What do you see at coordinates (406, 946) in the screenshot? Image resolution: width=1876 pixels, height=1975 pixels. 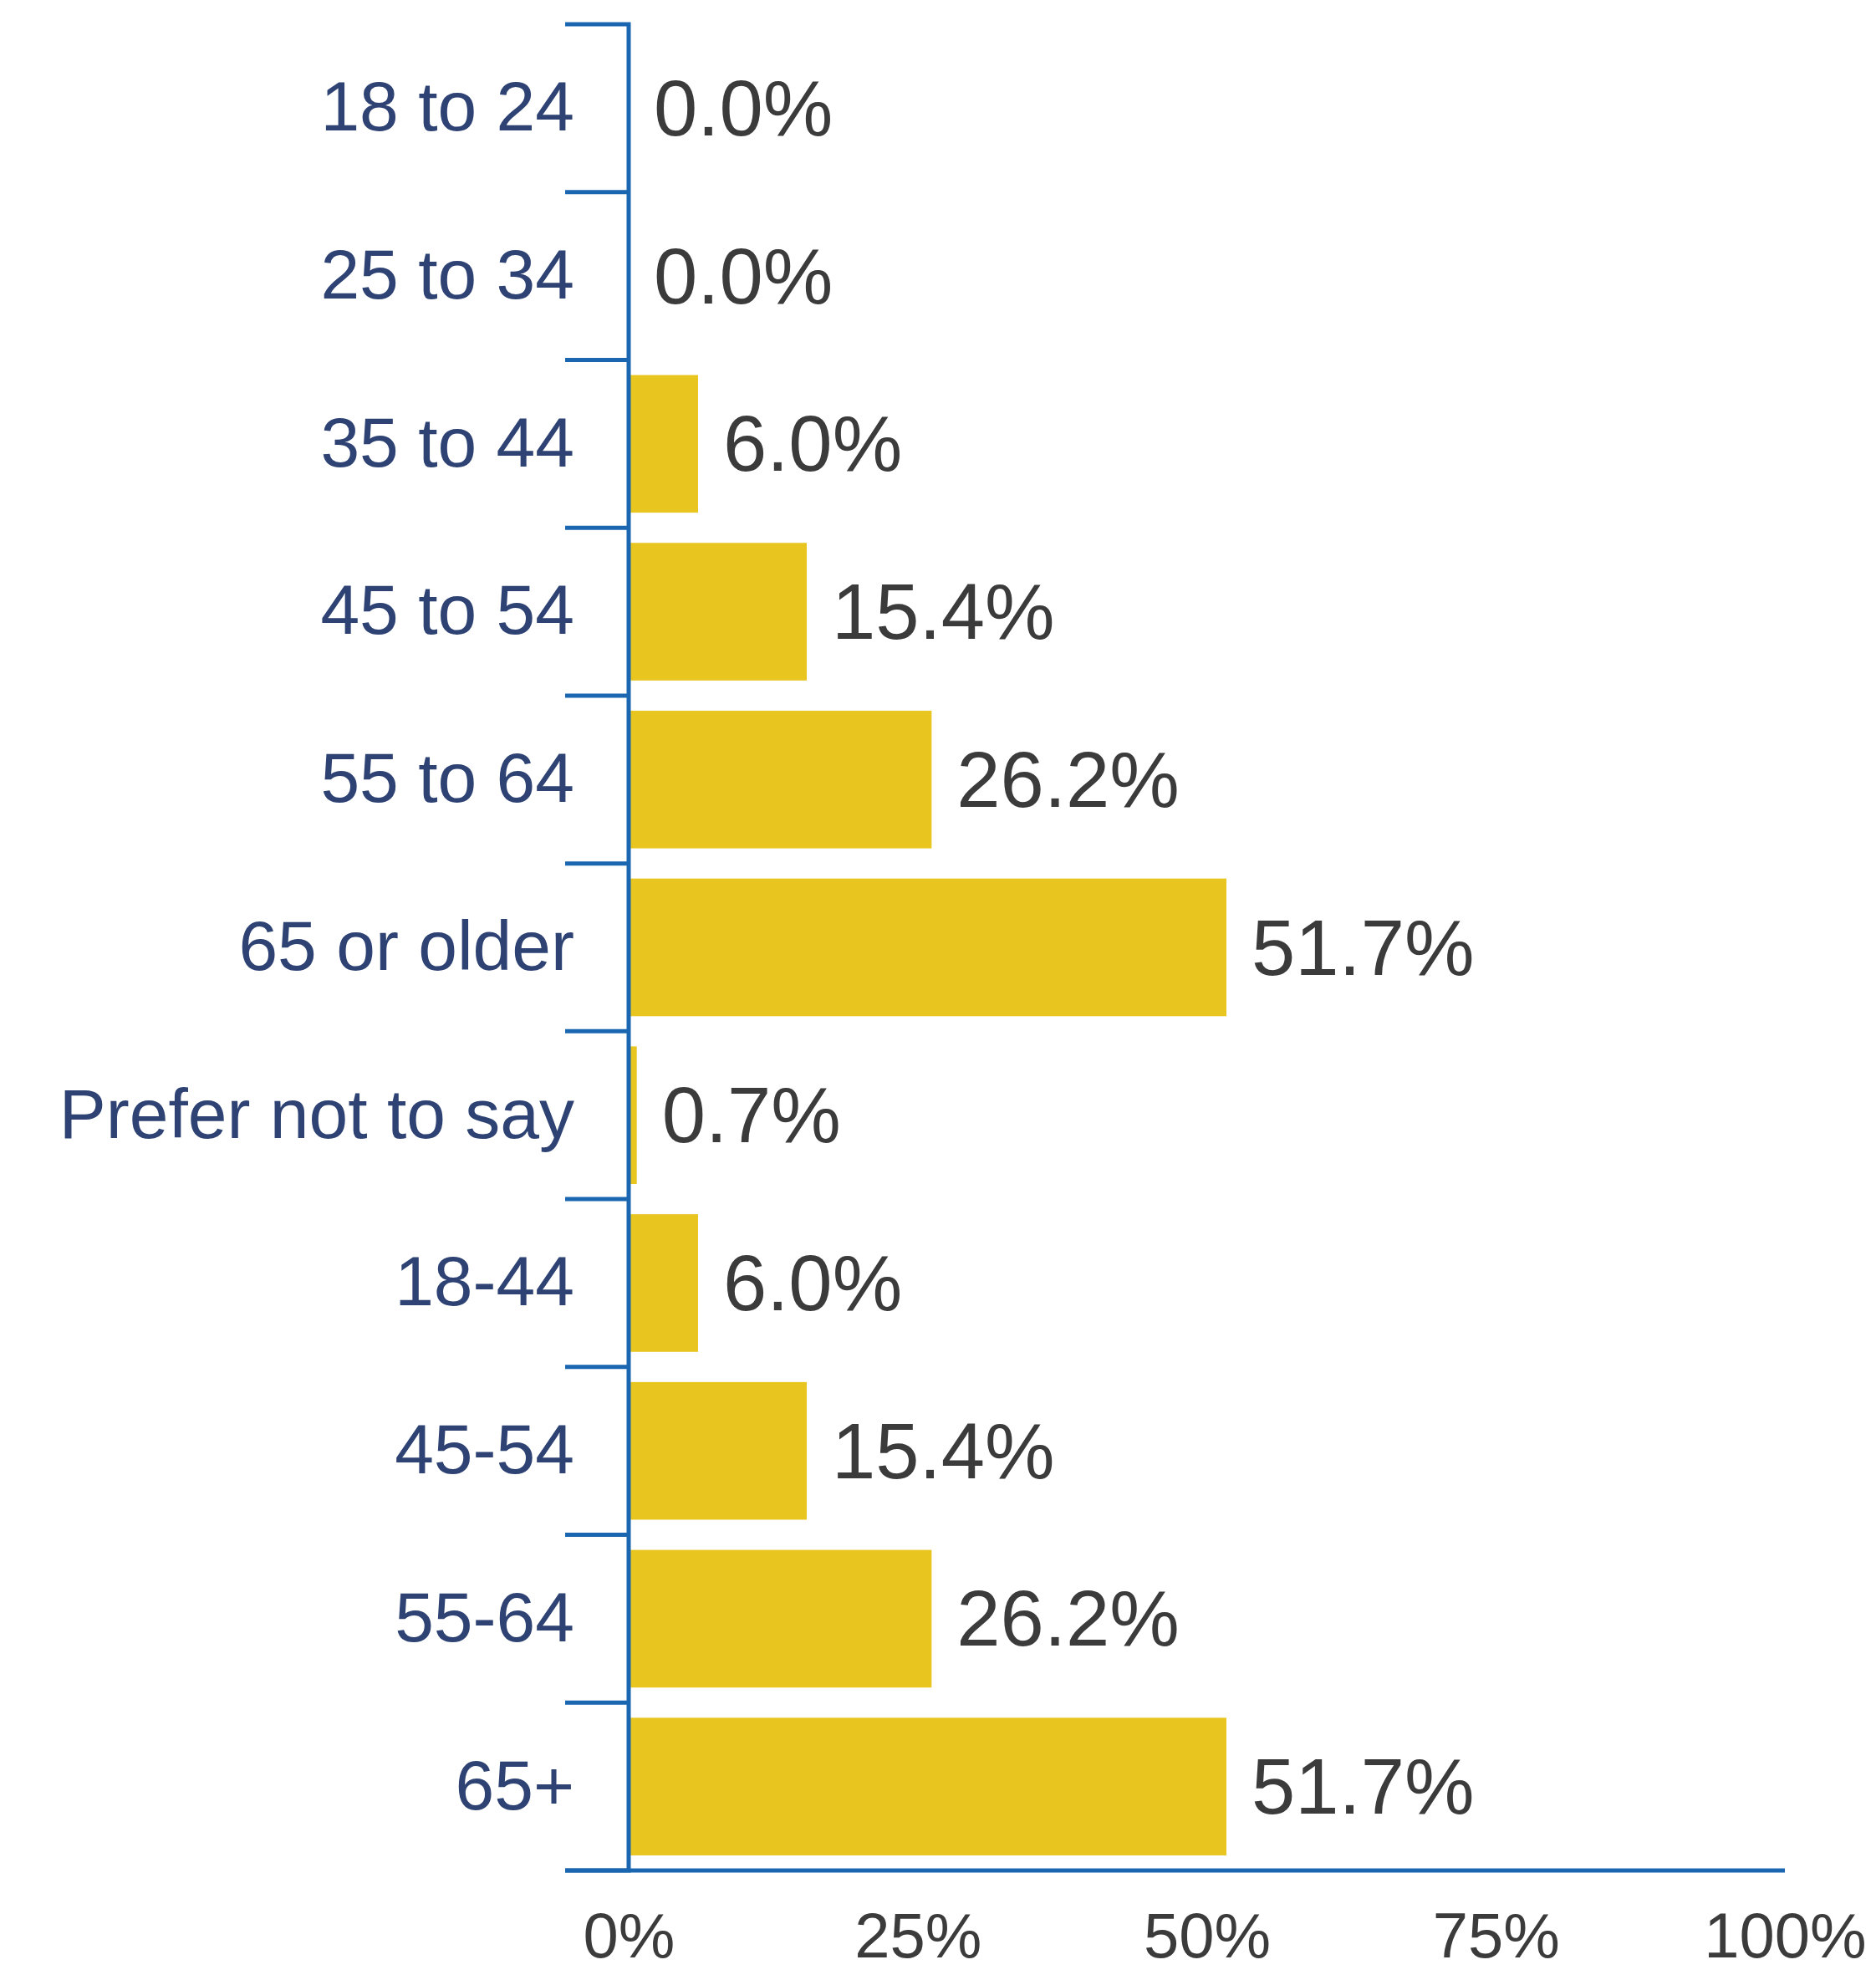 I see `y-tick-label: 65 or older` at bounding box center [406, 946].